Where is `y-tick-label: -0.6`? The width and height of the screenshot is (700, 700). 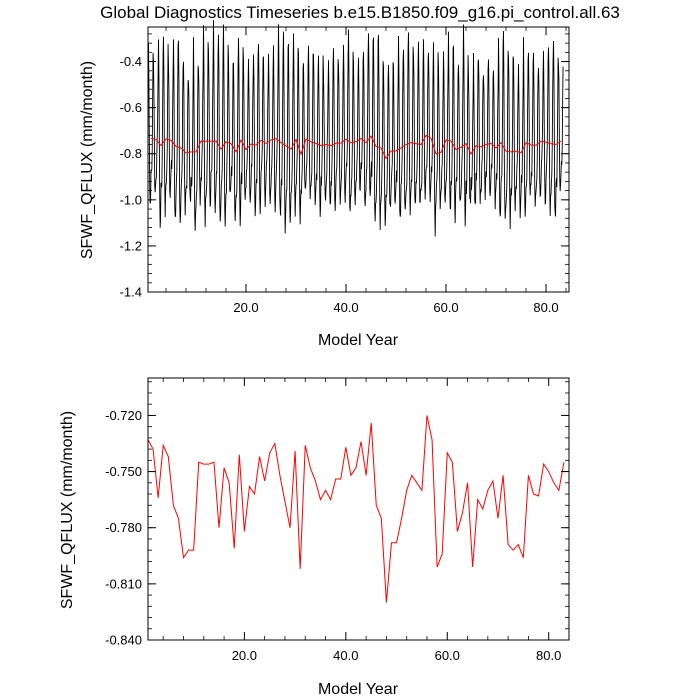 y-tick-label: -0.6 is located at coordinates (131, 107).